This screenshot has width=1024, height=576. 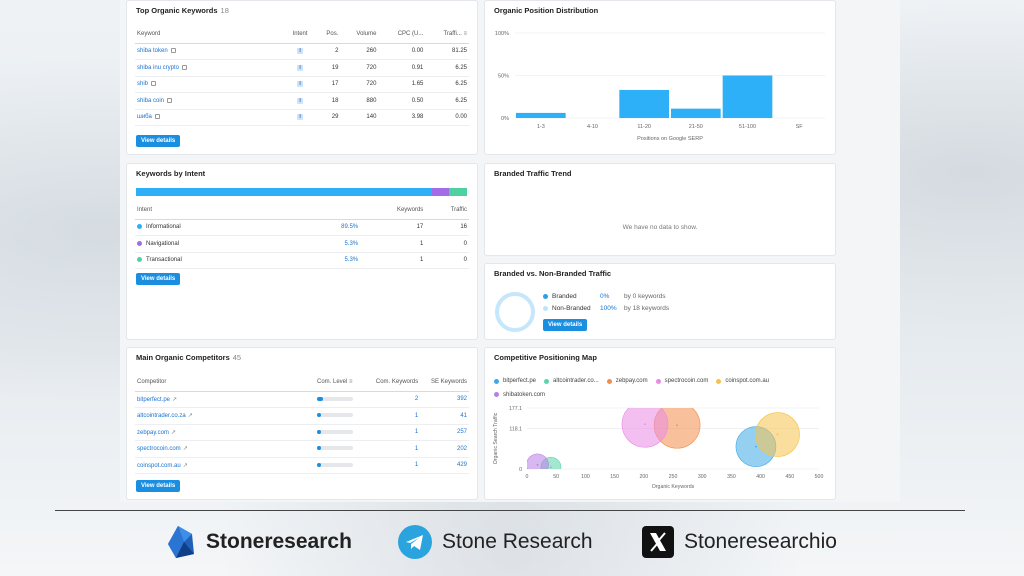 I want to click on col-volume: Volume, so click(x=359, y=34).